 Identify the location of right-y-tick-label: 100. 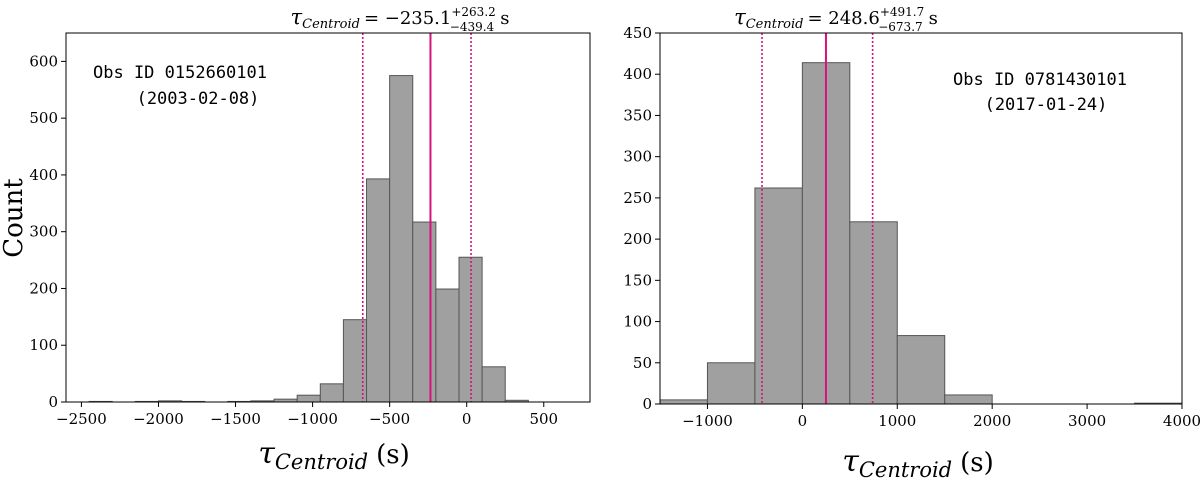
(637, 322).